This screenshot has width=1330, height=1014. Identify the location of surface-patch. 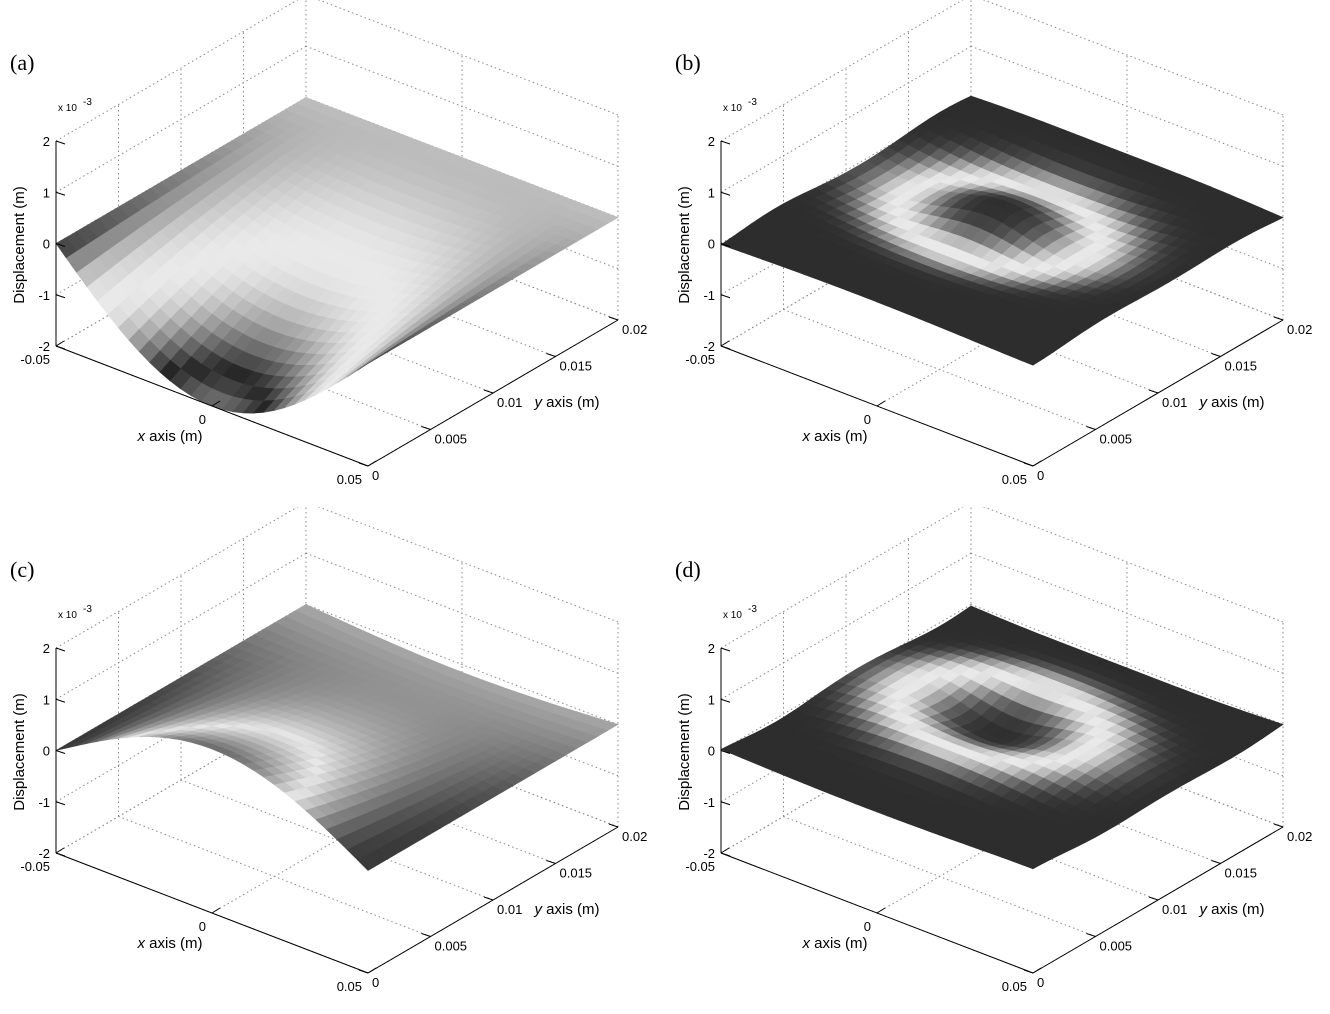
(368, 862).